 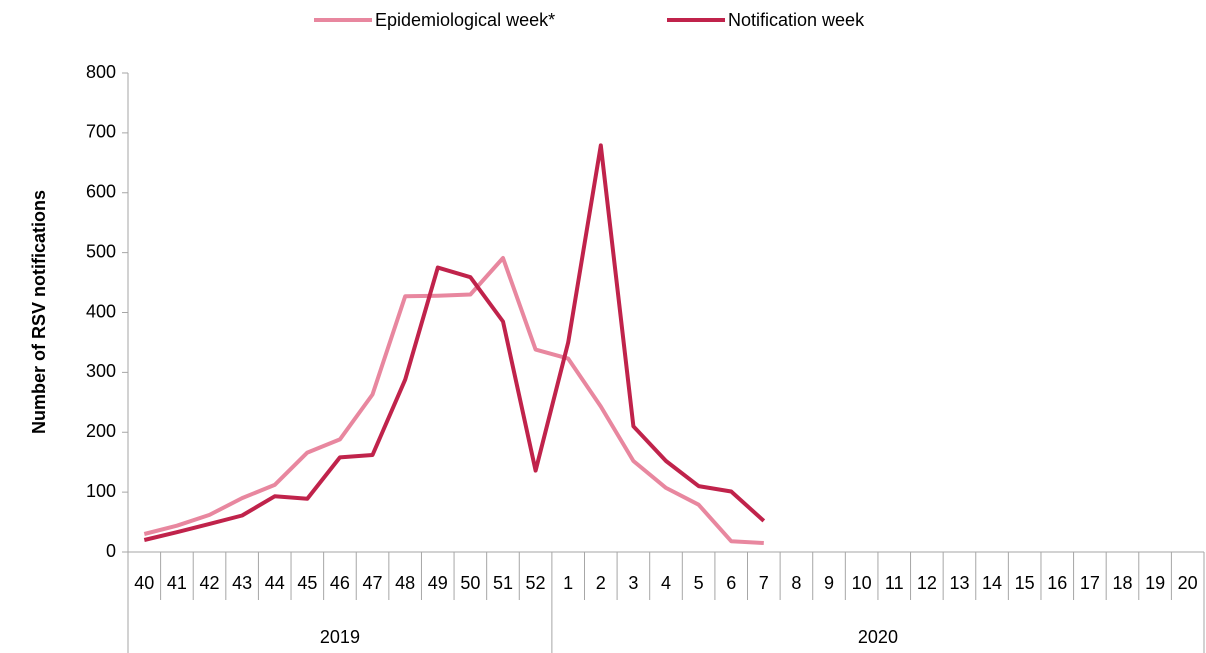 I want to click on x-tick-label: 2, so click(x=601, y=583).